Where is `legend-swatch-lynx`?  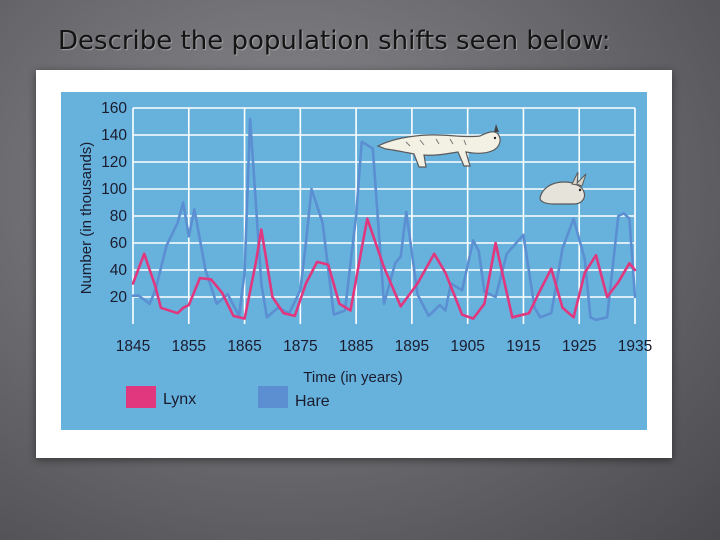
legend-swatch-lynx is located at coordinates (141, 397).